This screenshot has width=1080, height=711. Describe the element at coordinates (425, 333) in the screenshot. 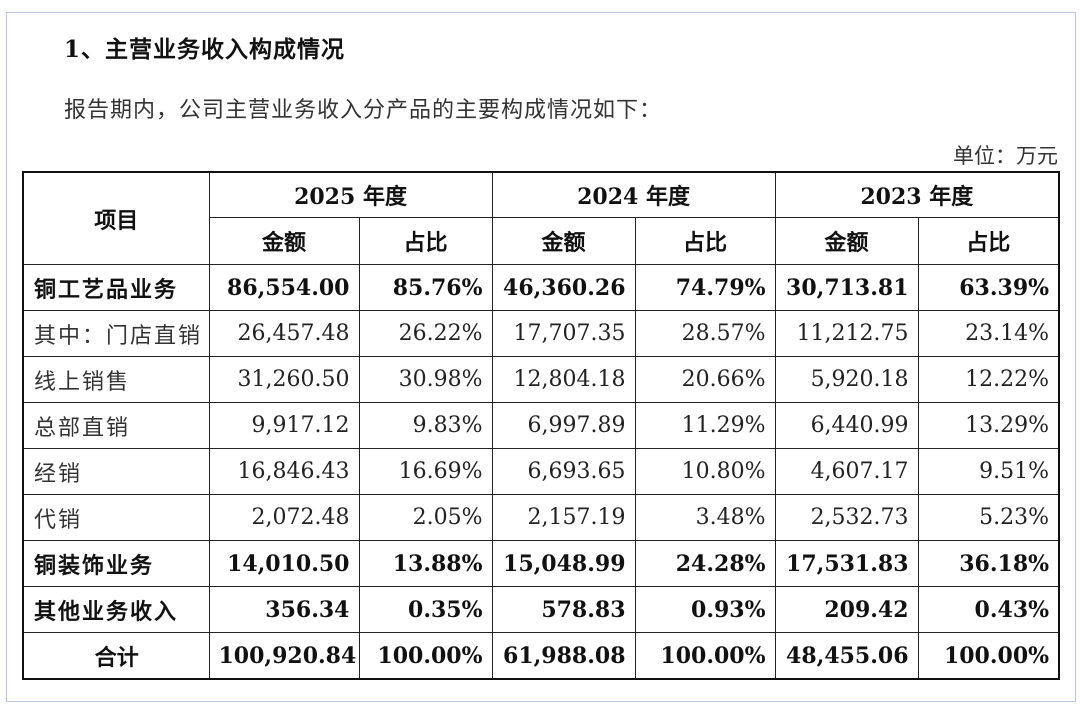

I see `share-cell: 26.22%` at that location.